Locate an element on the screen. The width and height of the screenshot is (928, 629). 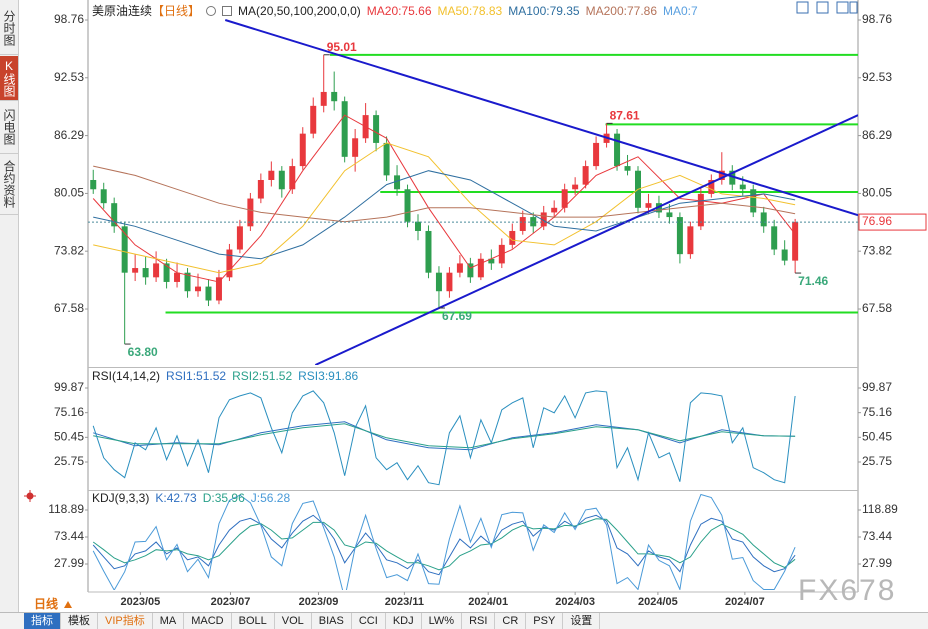
kdj-icon is located at coordinates (30, 496).